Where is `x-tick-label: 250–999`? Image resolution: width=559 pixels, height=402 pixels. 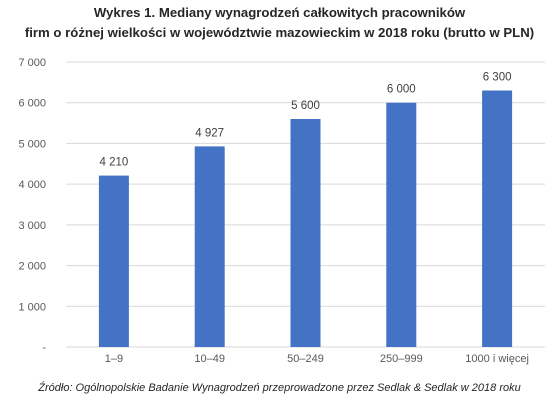
x-tick-label: 250–999 is located at coordinates (401, 359).